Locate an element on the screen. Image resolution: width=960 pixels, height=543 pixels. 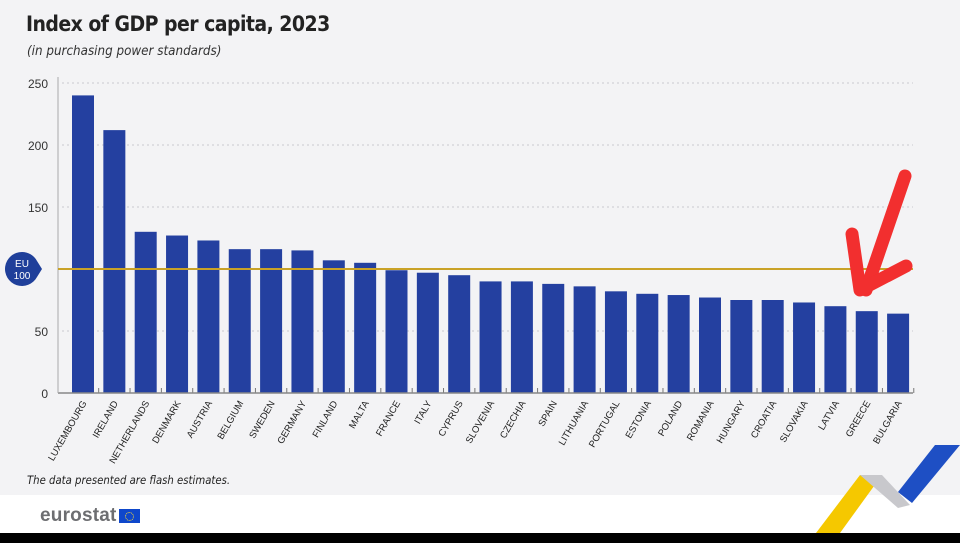
bar-slovakia is located at coordinates (804, 347).